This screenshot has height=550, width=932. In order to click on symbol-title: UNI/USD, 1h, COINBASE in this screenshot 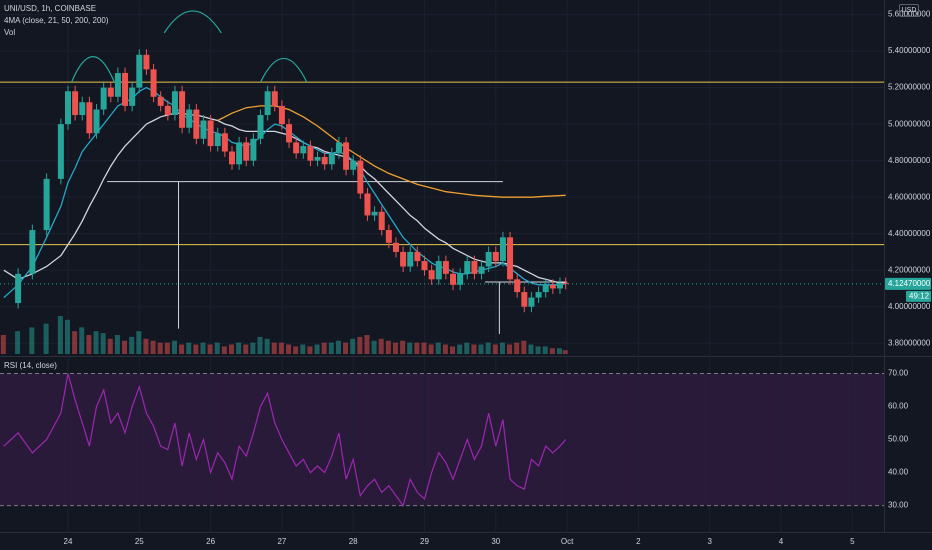, I will do `click(50, 8)`.